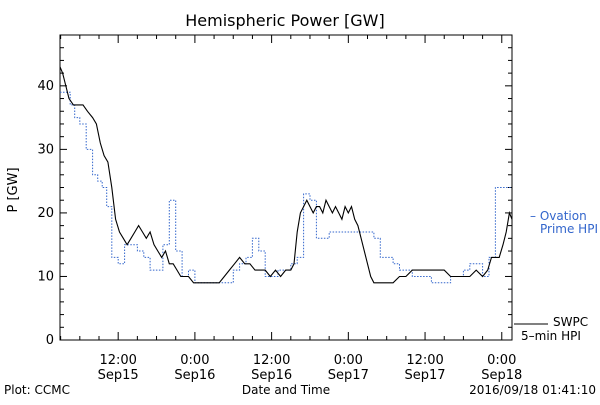 The image size is (600, 405). I want to click on y-tick-label: 30, so click(45, 149).